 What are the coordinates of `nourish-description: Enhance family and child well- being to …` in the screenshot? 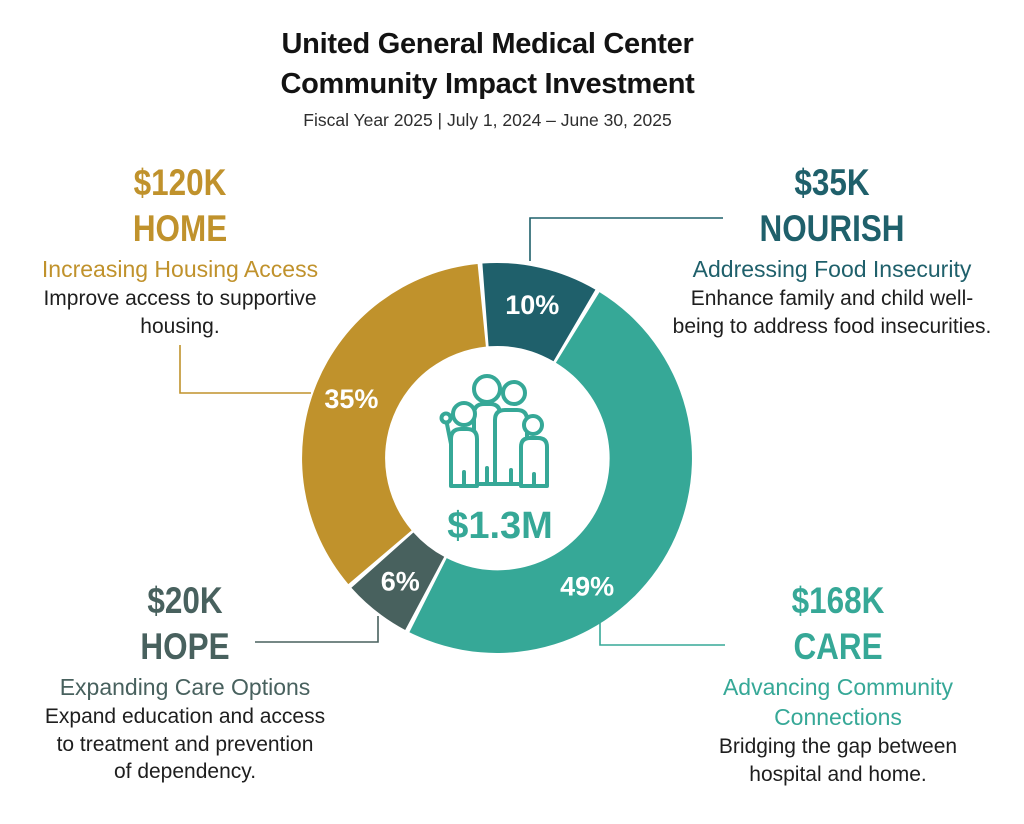 It's located at (832, 312).